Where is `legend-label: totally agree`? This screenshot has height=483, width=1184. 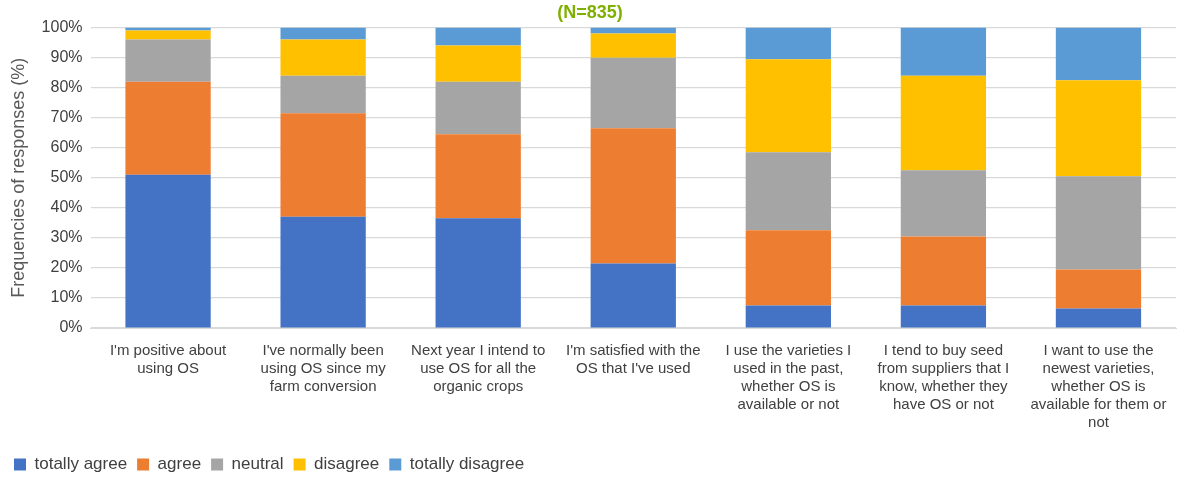 legend-label: totally agree is located at coordinates (81, 464).